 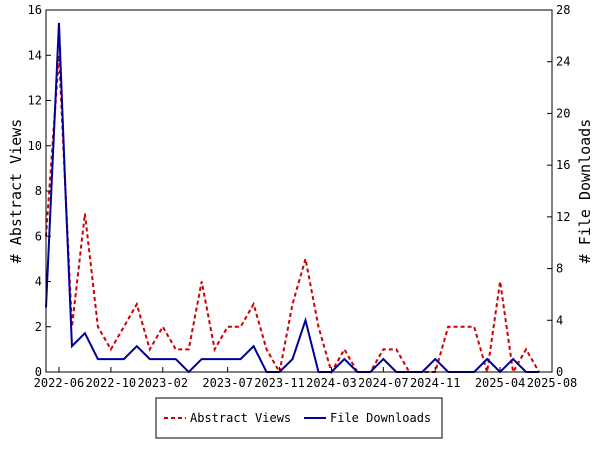 What do you see at coordinates (38, 327) in the screenshot?
I see `left-tick-label-2: 2` at bounding box center [38, 327].